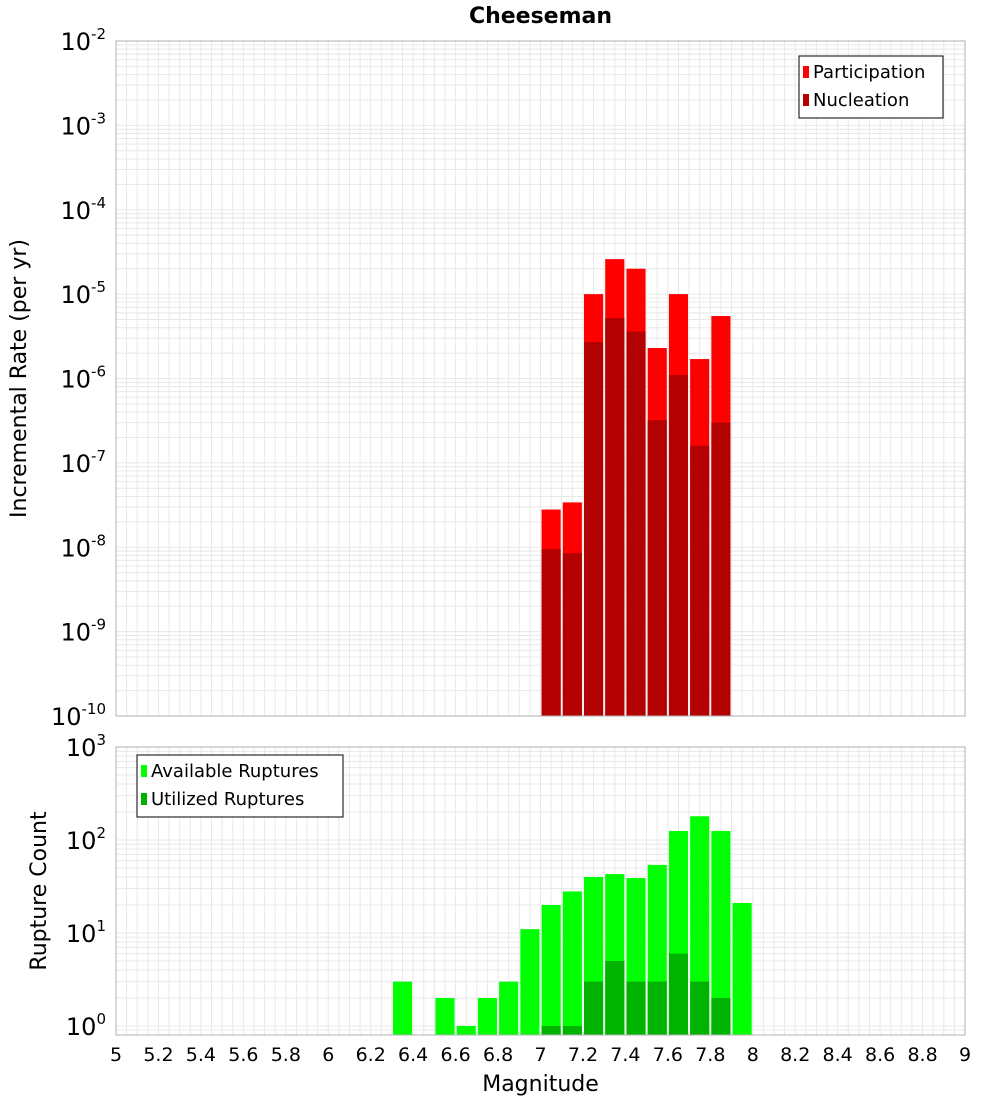 This screenshot has height=1104, width=1000. Describe the element at coordinates (625, 1055) in the screenshot. I see `x-tick-label: 7.4` at that location.